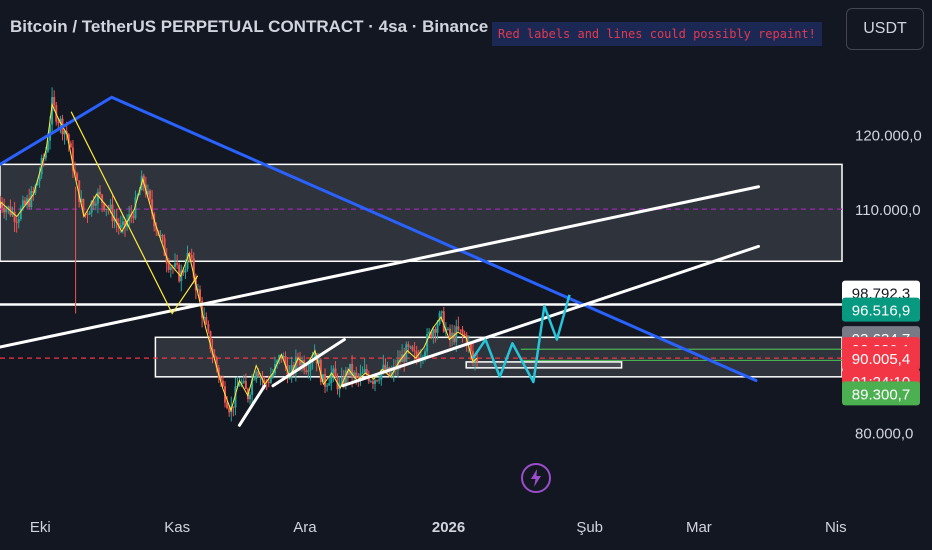  Describe the element at coordinates (888, 136) in the screenshot. I see `y-tick-label: 120.000,0` at that location.